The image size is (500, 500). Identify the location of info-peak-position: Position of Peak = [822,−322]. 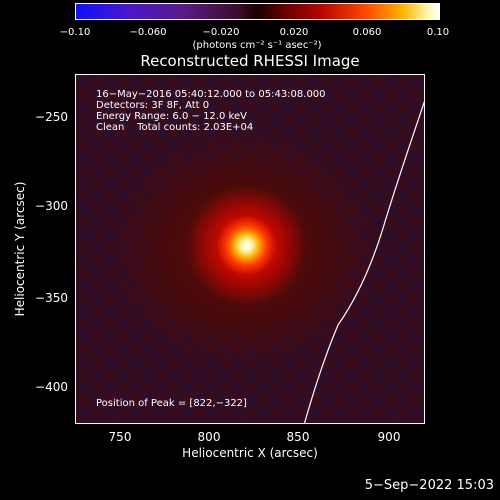
(171, 403).